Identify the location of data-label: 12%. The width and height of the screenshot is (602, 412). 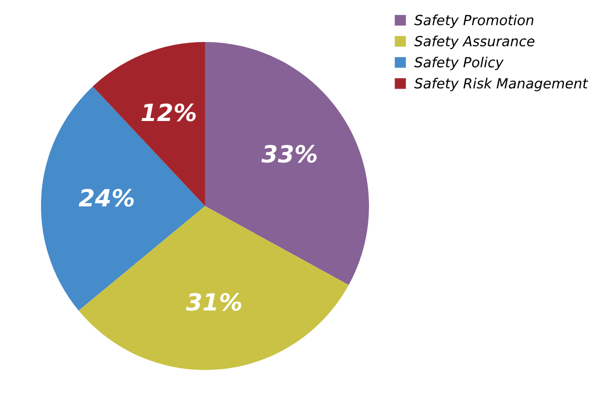
(169, 113).